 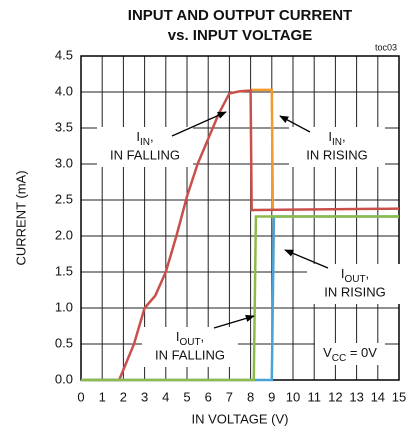 What do you see at coordinates (186, 396) in the screenshot?
I see `x-tick-label: 5` at bounding box center [186, 396].